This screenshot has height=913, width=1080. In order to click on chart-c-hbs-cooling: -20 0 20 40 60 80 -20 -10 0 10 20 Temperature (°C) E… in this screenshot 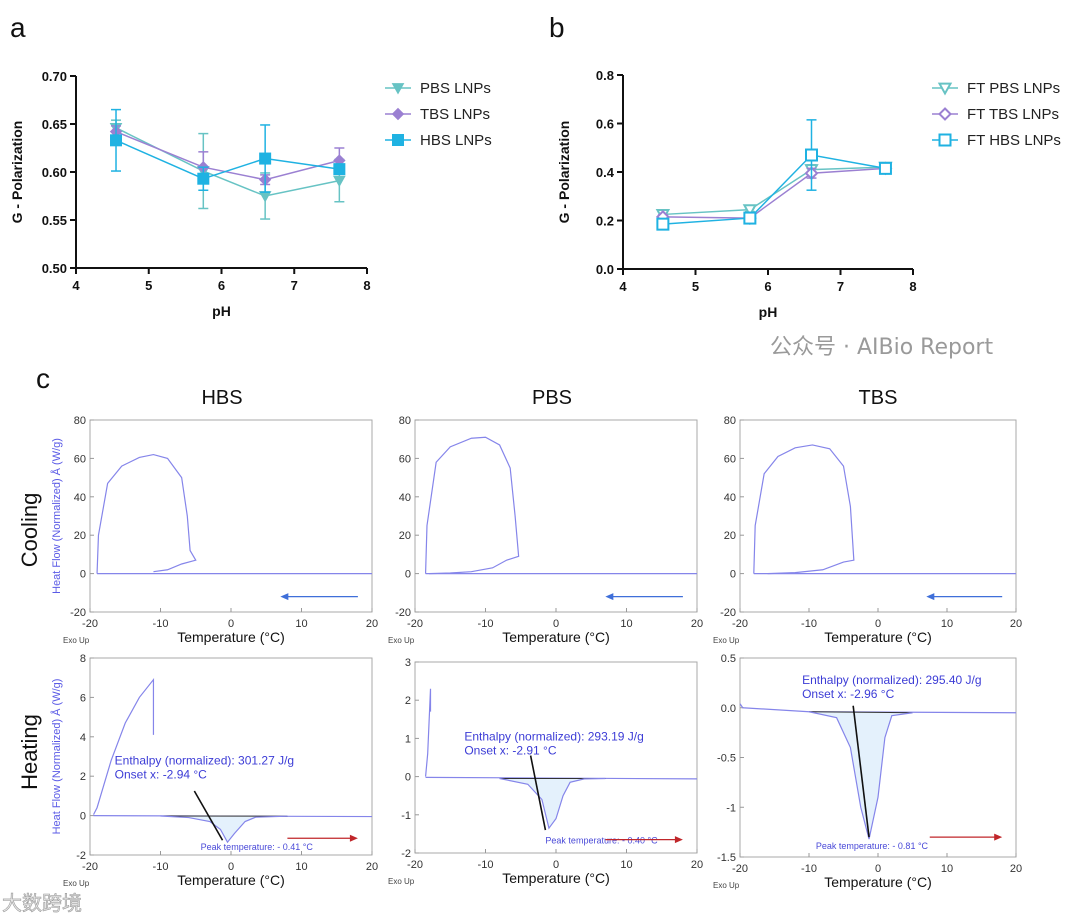, I will do `click(214, 530)`.